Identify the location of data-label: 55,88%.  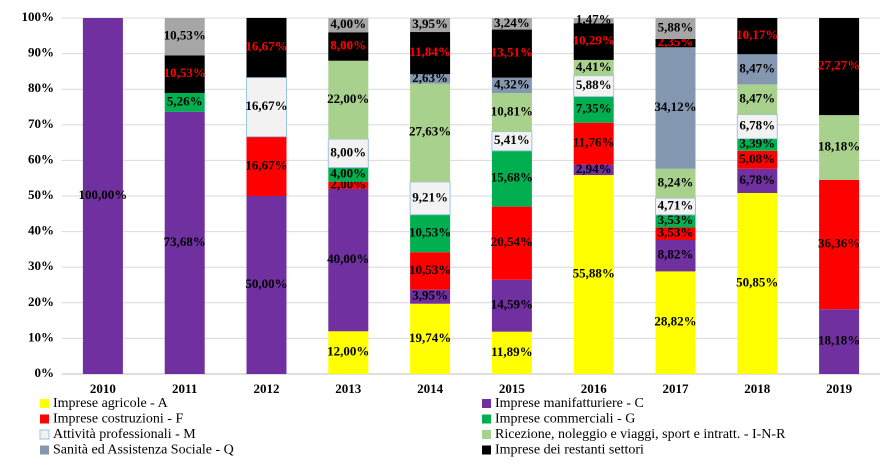
(594, 273).